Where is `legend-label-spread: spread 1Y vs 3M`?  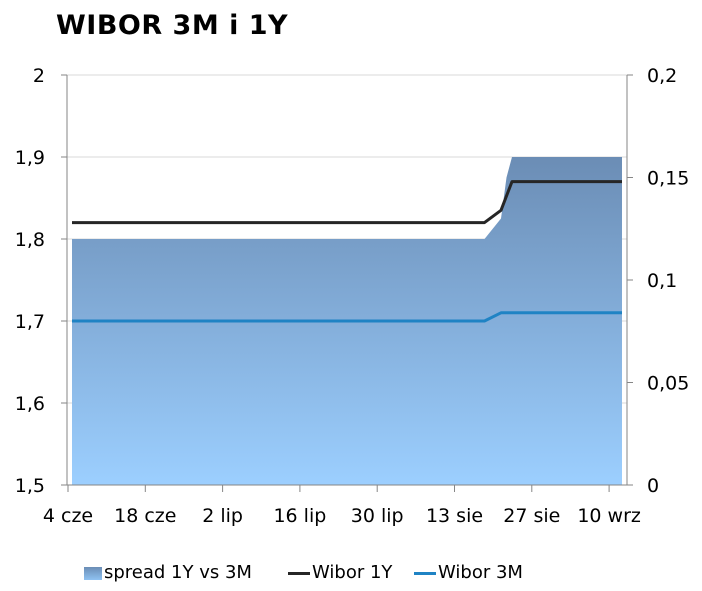
legend-label-spread: spread 1Y vs 3M is located at coordinates (178, 572).